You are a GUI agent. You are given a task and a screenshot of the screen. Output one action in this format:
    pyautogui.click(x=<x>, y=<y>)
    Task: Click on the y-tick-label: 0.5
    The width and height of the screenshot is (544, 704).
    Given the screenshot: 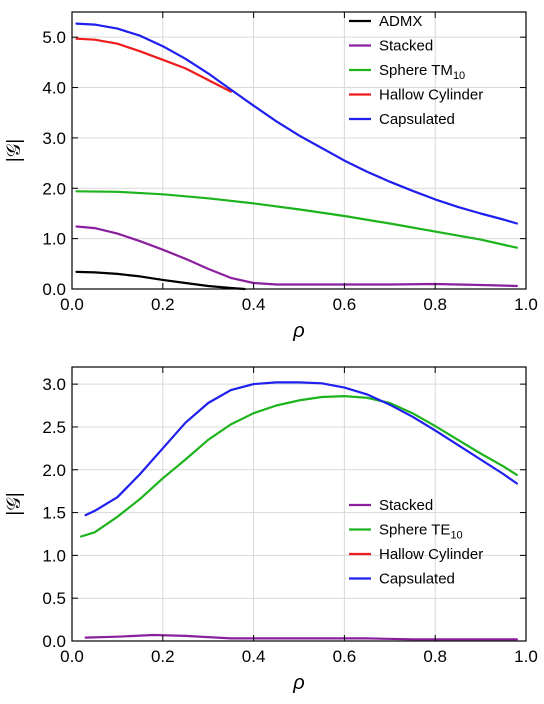 What is the action you would take?
    pyautogui.click(x=54, y=598)
    